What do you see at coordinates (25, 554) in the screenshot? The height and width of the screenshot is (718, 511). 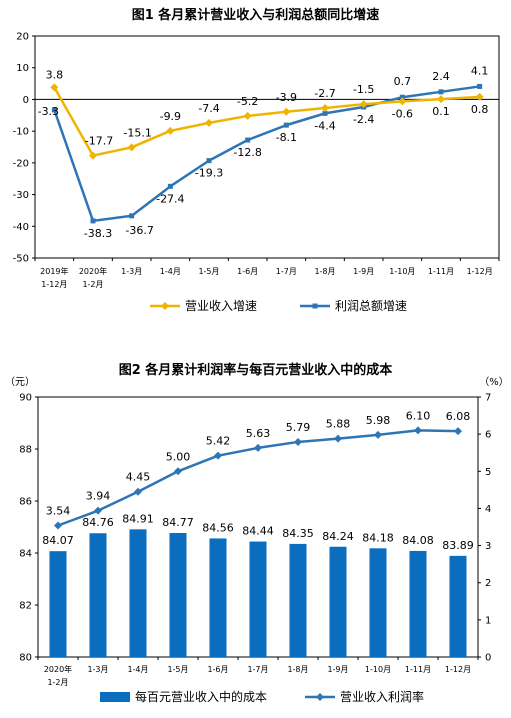 I see `chart-2-left-tick-label: 84` at bounding box center [25, 554].